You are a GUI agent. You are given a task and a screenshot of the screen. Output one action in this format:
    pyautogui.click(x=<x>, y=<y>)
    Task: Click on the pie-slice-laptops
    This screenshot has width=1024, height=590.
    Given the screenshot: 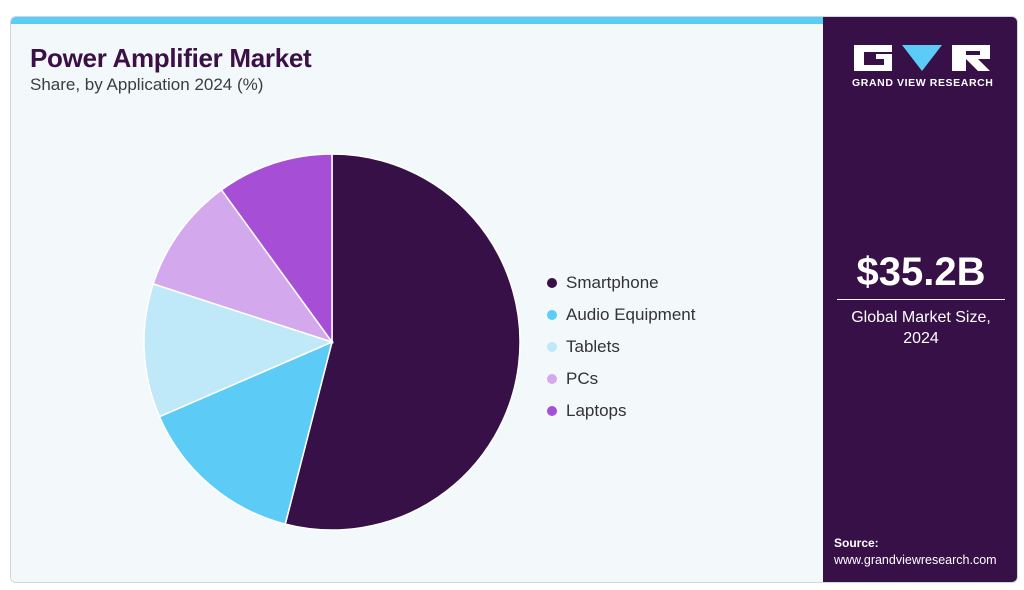 What is the action you would take?
    pyautogui.click(x=276, y=249)
    